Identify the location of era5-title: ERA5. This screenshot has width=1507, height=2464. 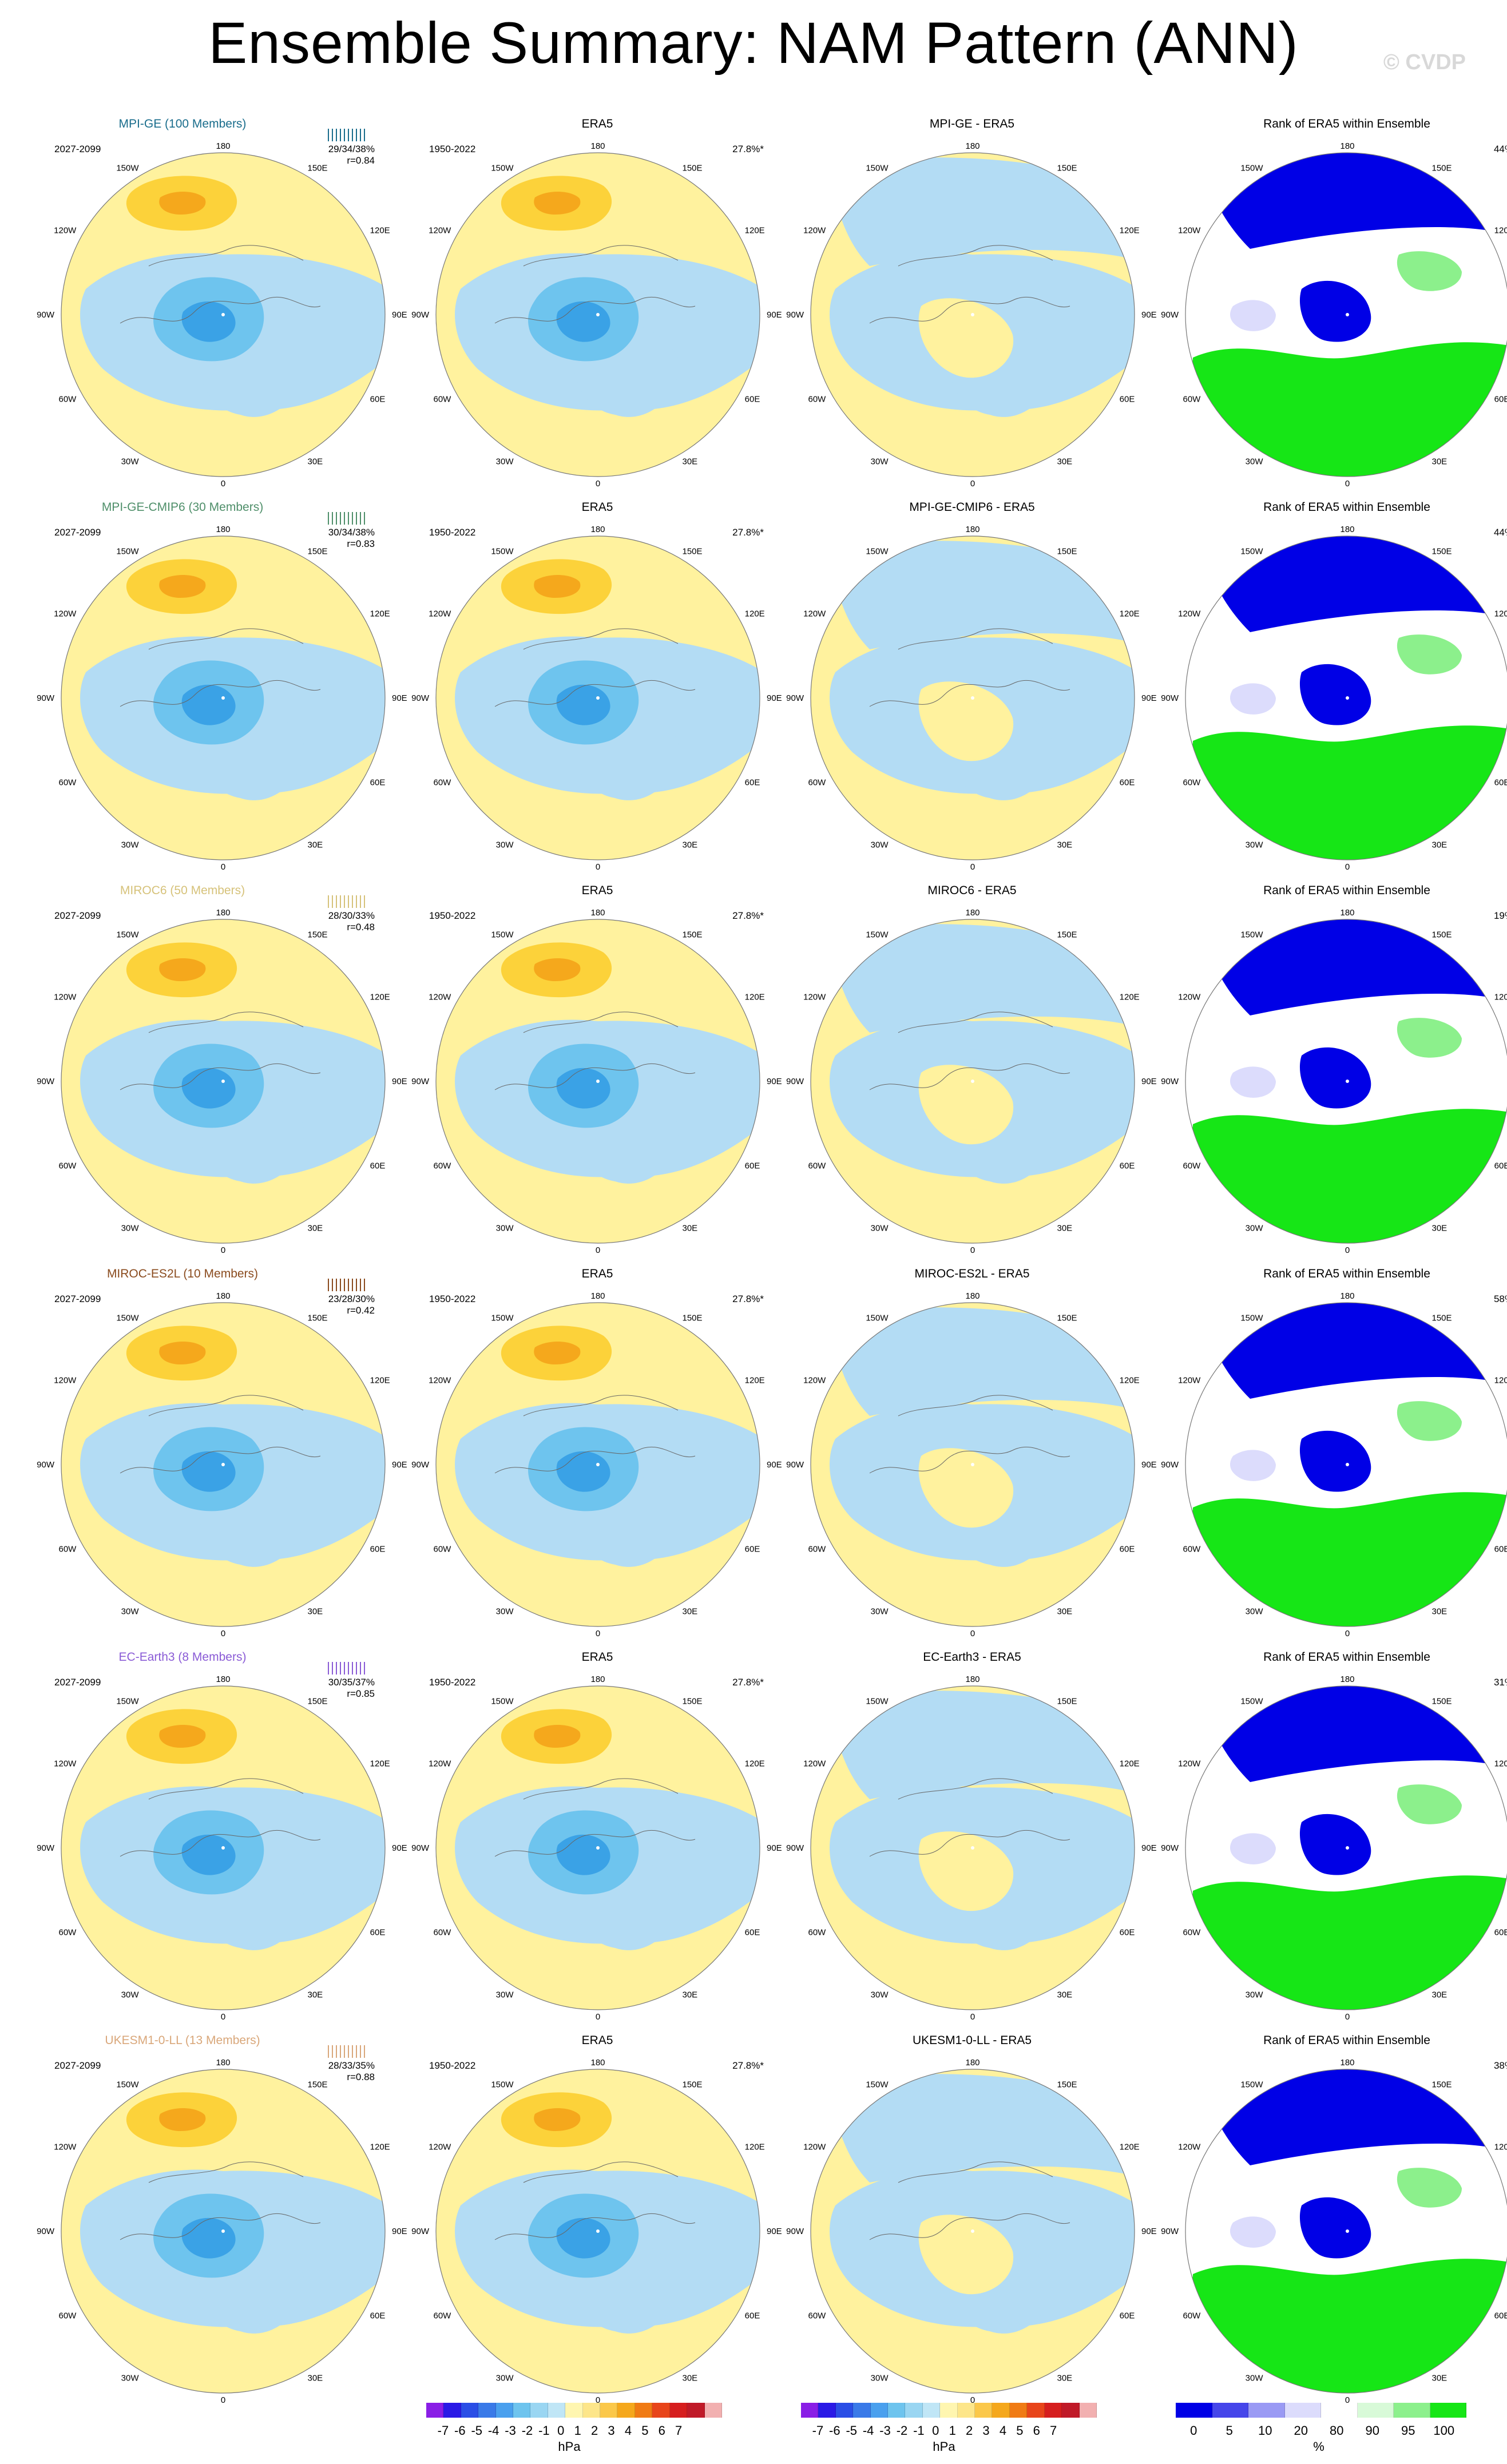
(597, 123).